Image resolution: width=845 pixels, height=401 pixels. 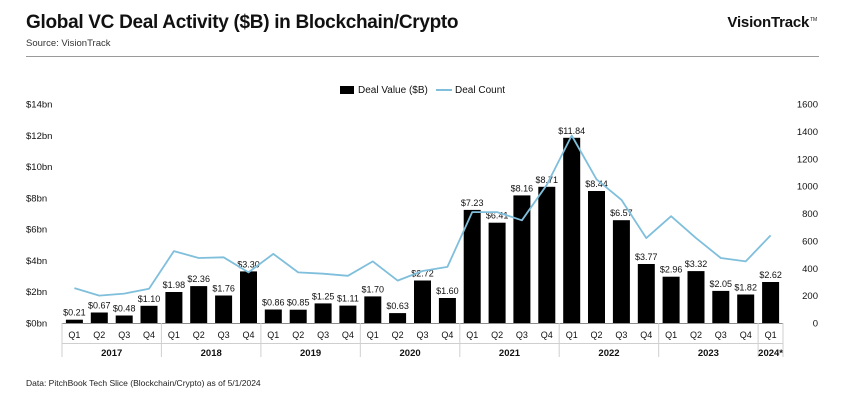 I want to click on y-left-tick-label: $4bn, so click(x=36, y=261).